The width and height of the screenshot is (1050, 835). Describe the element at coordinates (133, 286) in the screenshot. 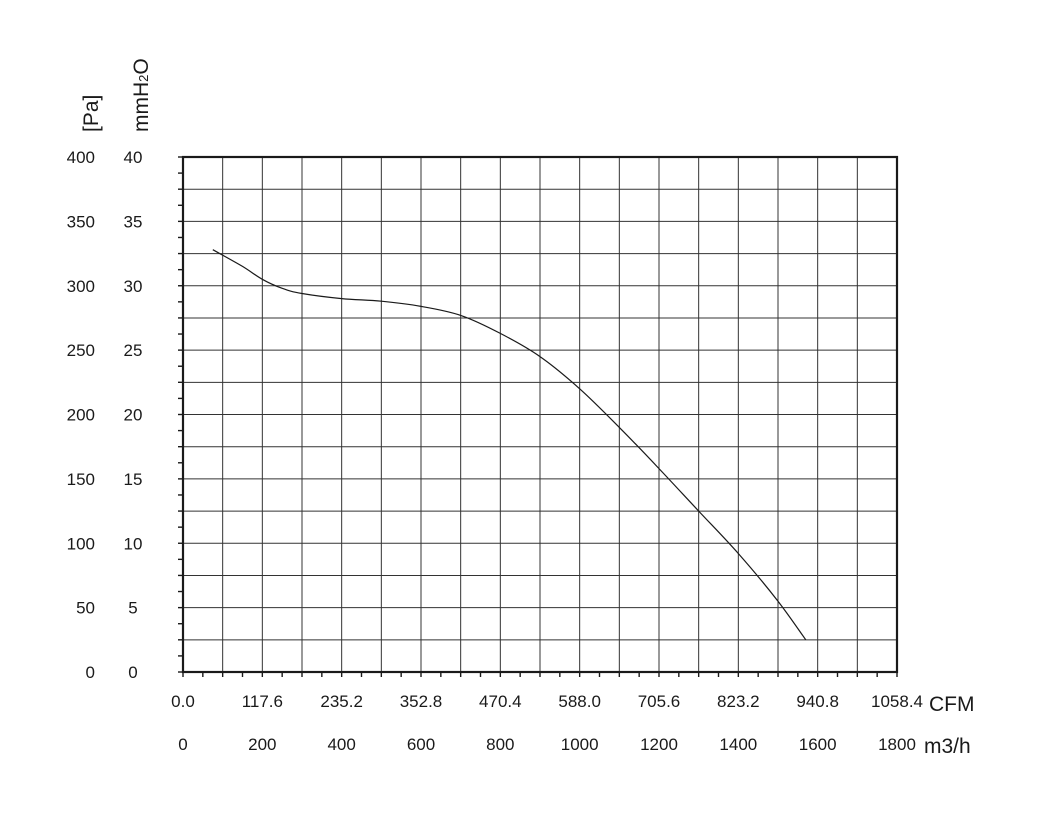

I see `y-tick-label-mmh2o: 30` at that location.